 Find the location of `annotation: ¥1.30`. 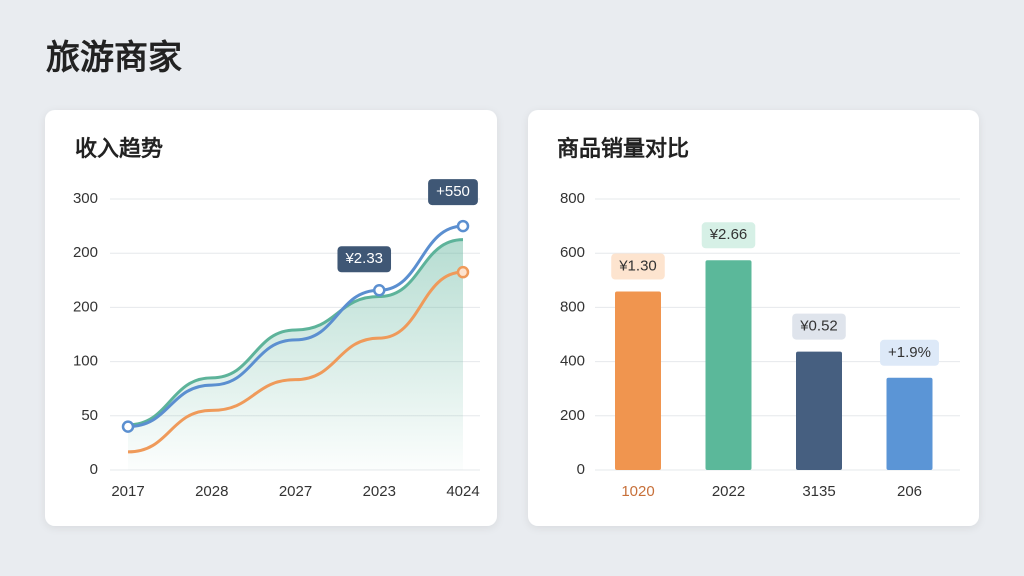

annotation: ¥1.30 is located at coordinates (637, 265).